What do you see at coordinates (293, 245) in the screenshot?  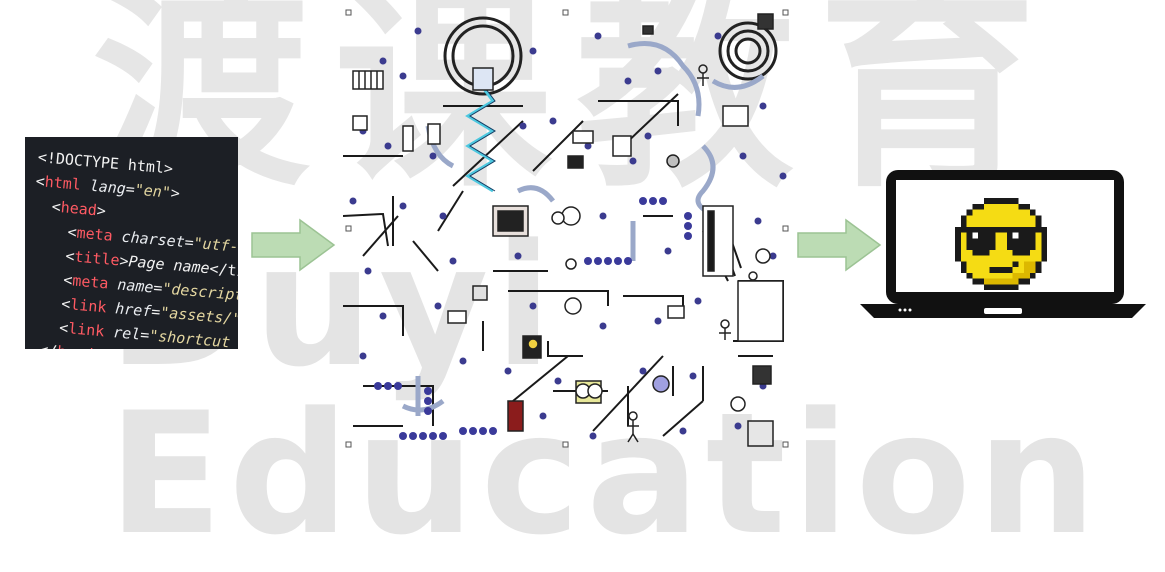 I see `left-arrow-icon` at bounding box center [293, 245].